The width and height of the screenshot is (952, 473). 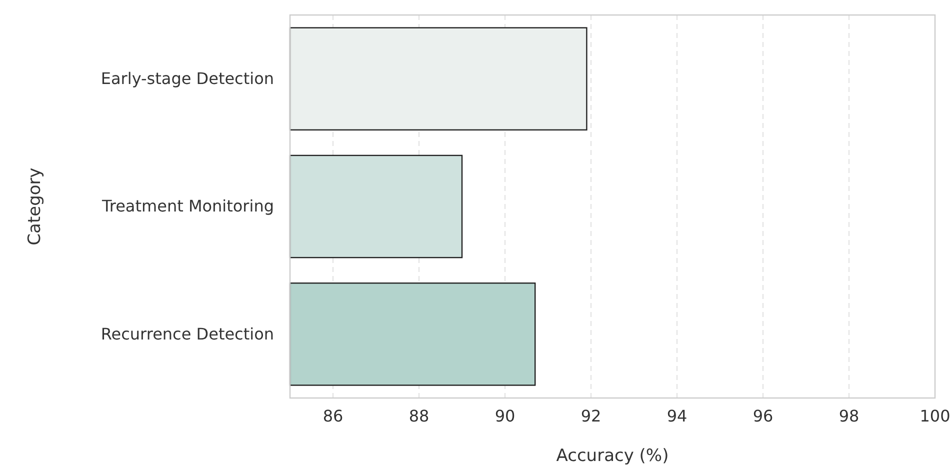 What do you see at coordinates (763, 416) in the screenshot?
I see `x-tick-label: 96` at bounding box center [763, 416].